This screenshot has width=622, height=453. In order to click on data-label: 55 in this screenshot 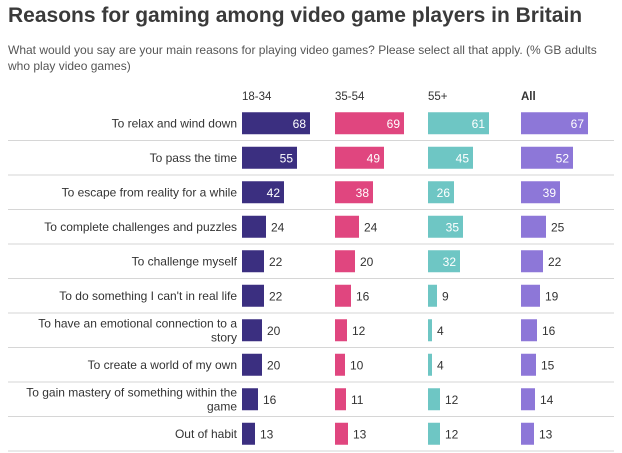, I will do `click(287, 158)`.